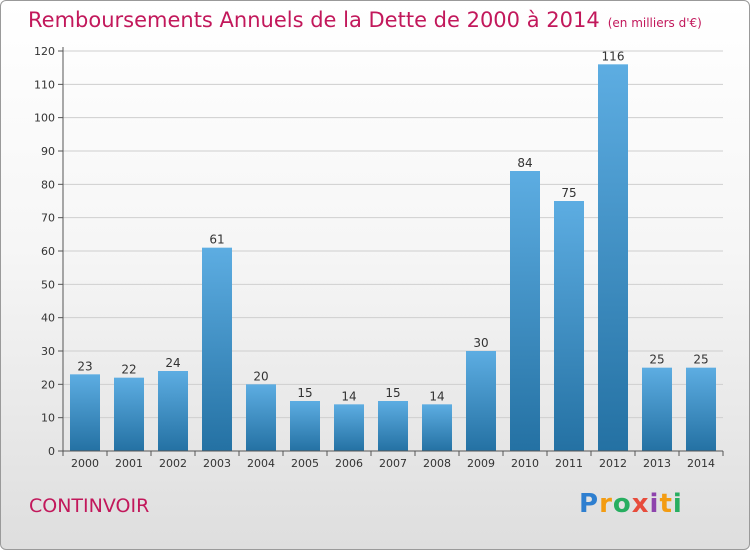  What do you see at coordinates (48, 251) in the screenshot?
I see `y-tick-label: 60` at bounding box center [48, 251].